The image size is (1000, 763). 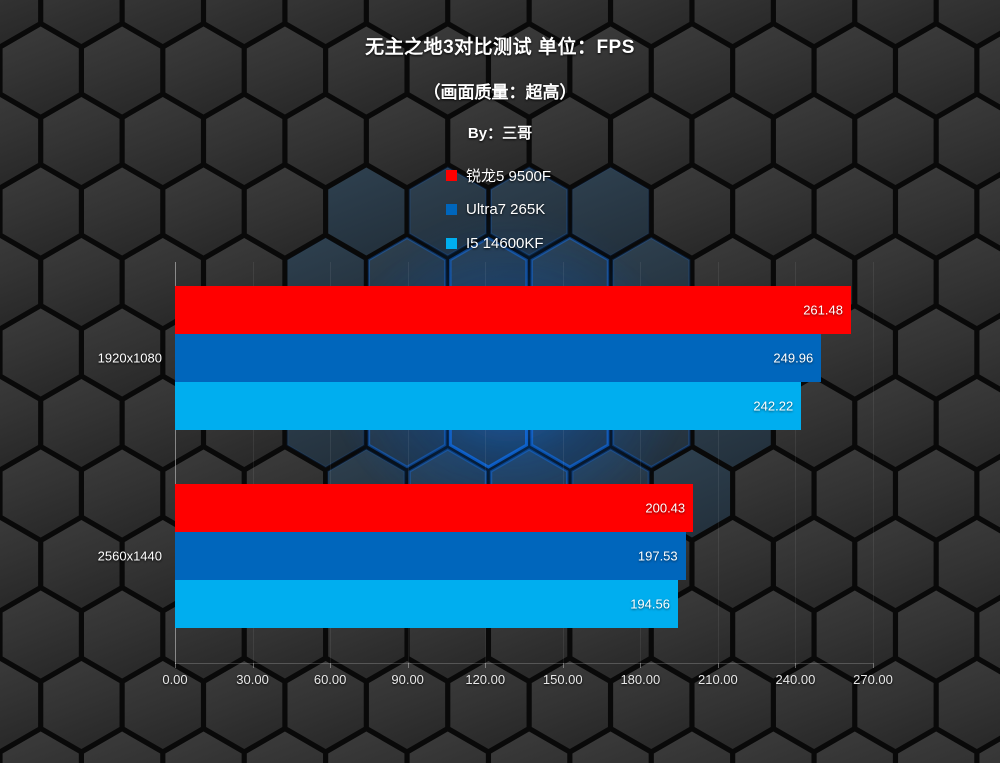 I want to click on legend-item: 锐龙5 9500F, so click(x=500, y=175).